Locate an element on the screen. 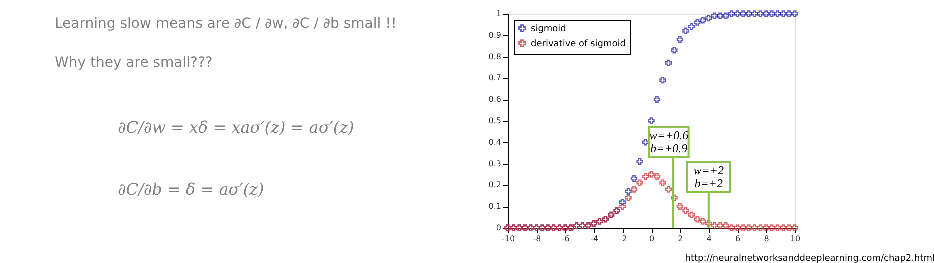 This screenshot has height=263, width=934. text: http://neuralnetworksanddeeplearning.com/chap2.html is located at coordinates (809, 258).